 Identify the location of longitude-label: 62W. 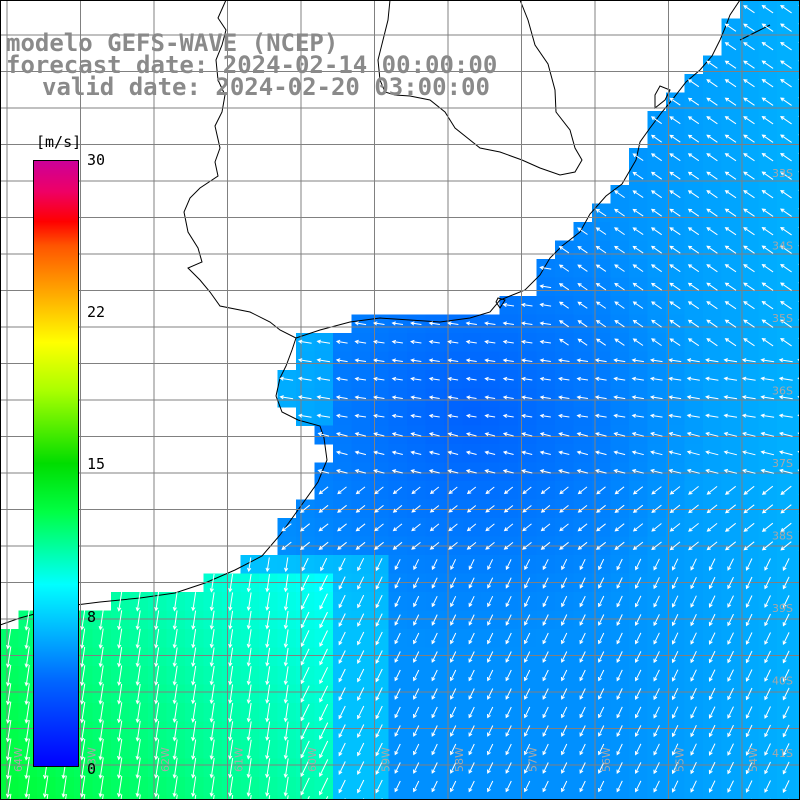
(165, 759).